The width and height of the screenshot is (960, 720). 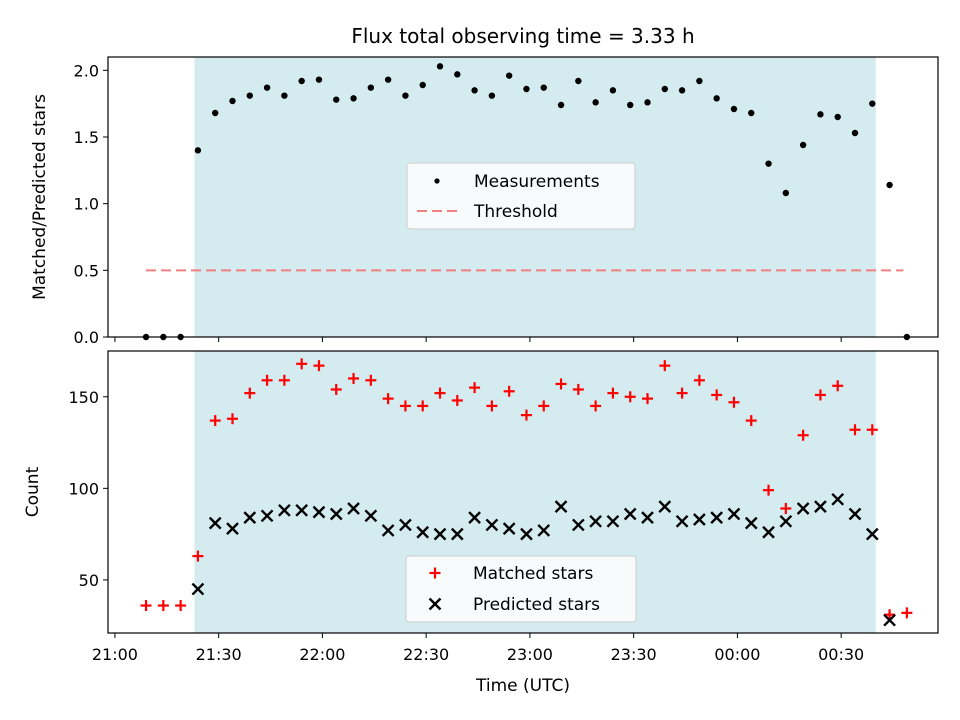 I want to click on legend-marker-cross, so click(x=435, y=604).